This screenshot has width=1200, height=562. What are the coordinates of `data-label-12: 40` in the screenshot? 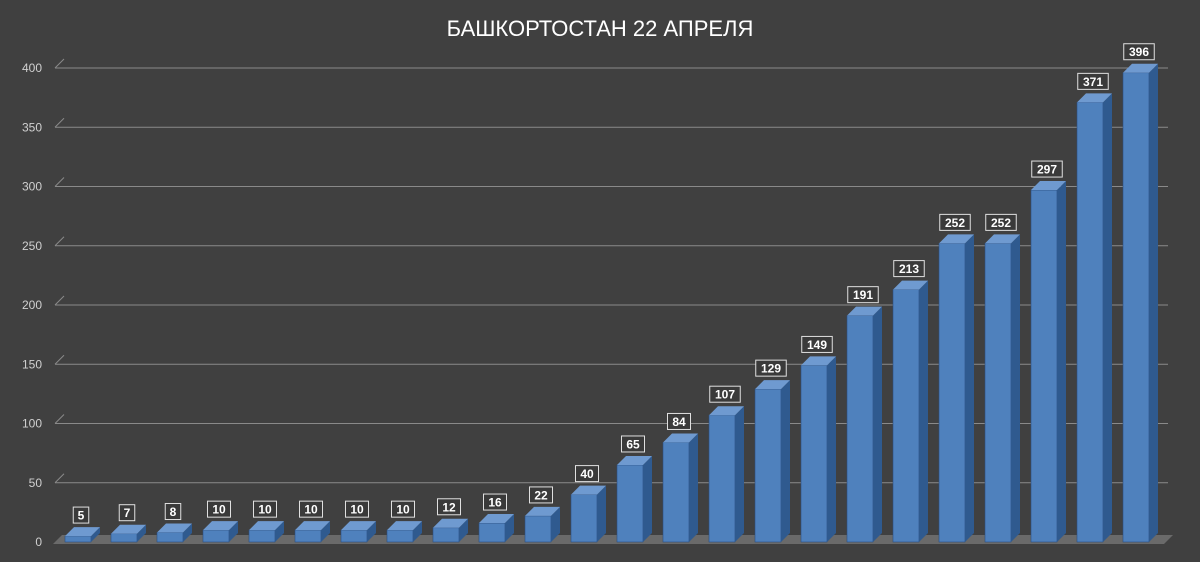 It's located at (587, 474).